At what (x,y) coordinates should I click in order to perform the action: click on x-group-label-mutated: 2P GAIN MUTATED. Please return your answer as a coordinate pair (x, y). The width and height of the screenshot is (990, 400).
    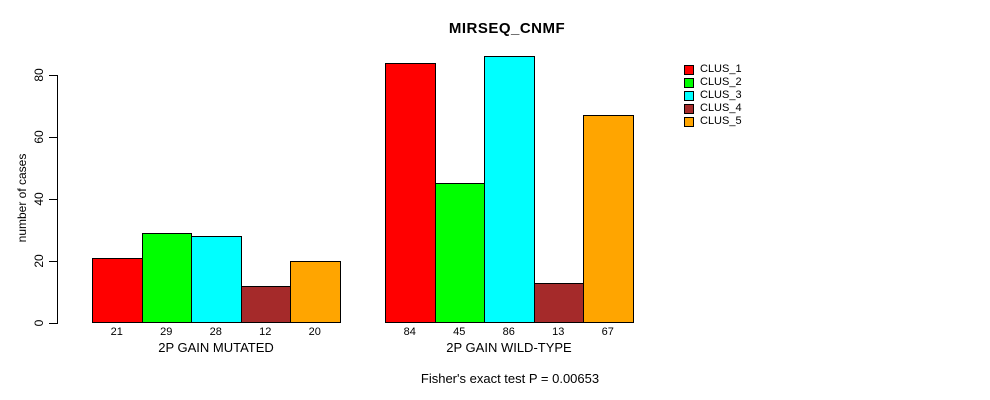
    Looking at the image, I should click on (216, 347).